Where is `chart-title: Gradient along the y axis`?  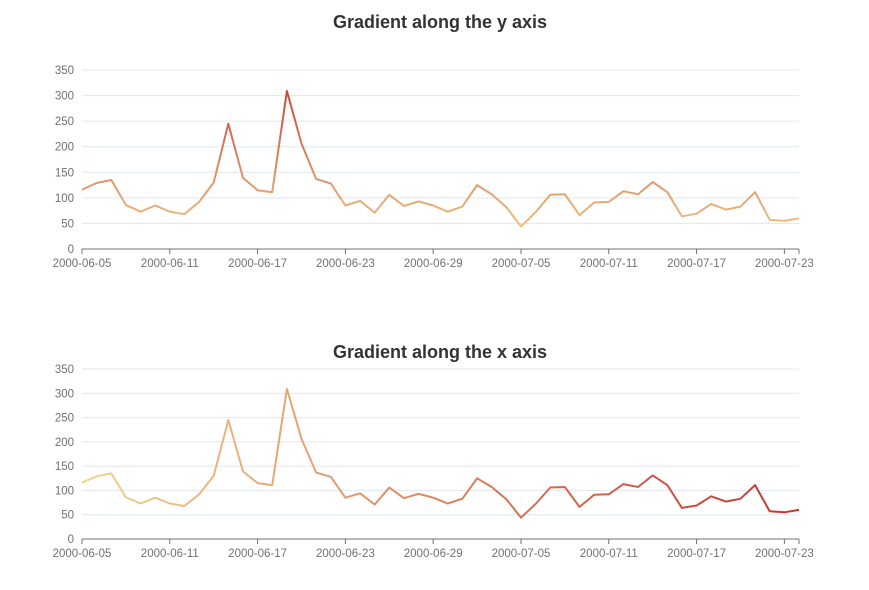
chart-title: Gradient along the y axis is located at coordinates (440, 22).